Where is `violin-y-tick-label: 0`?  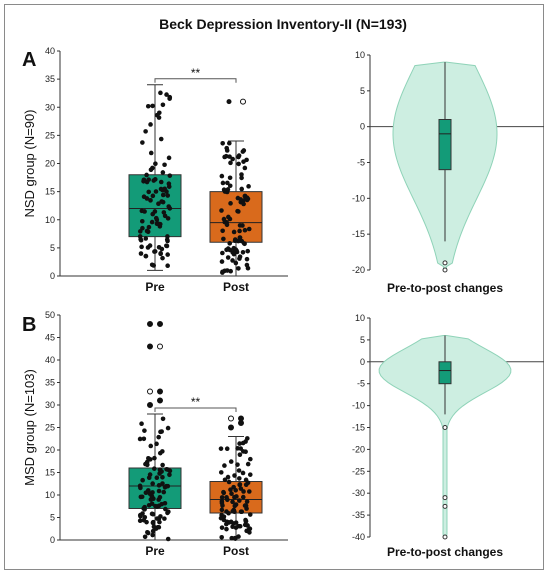
violin-y-tick-label: 0 is located at coordinates (362, 127).